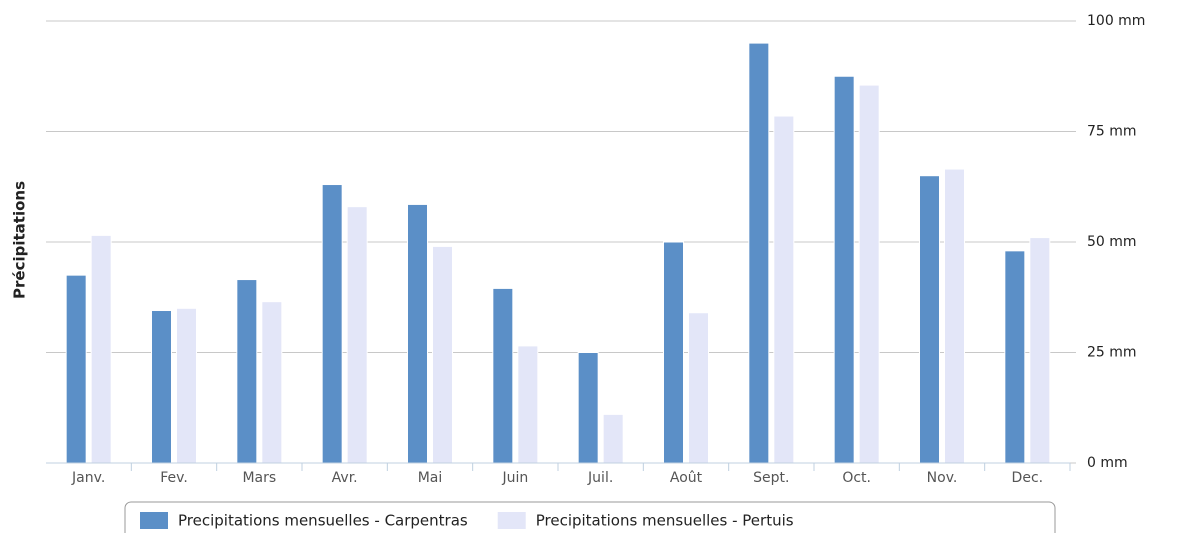 The width and height of the screenshot is (1182, 533). What do you see at coordinates (771, 478) in the screenshot?
I see `x-tick-label: Sept.` at bounding box center [771, 478].